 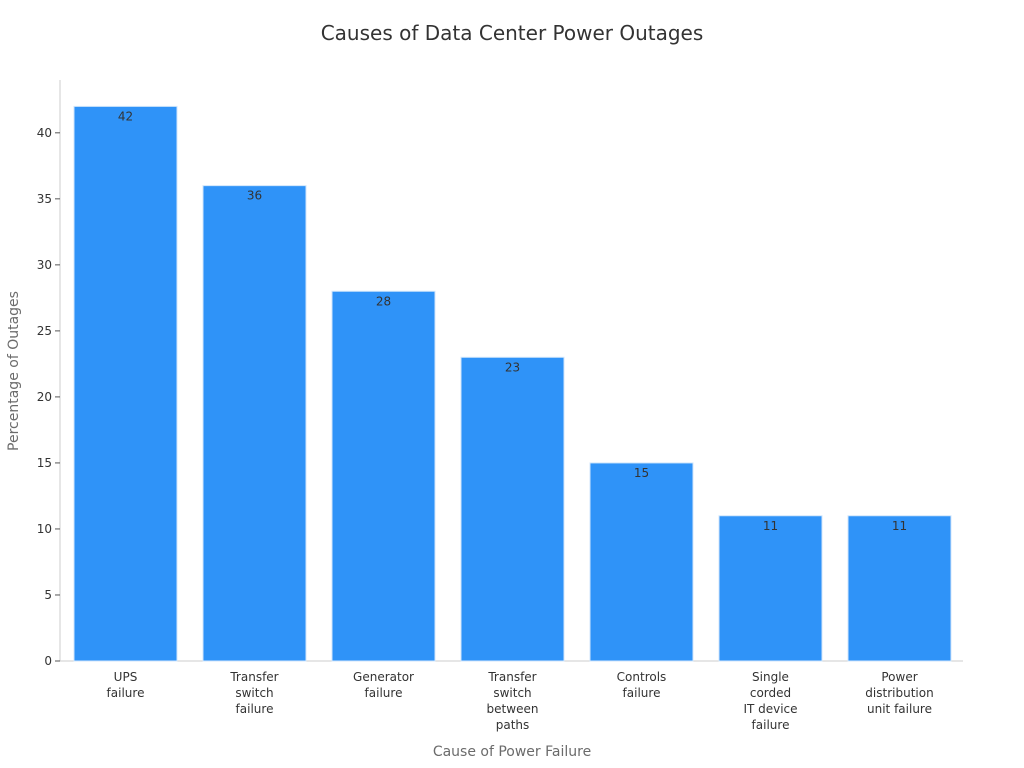 I want to click on x-tick-label: UPS, so click(x=126, y=677).